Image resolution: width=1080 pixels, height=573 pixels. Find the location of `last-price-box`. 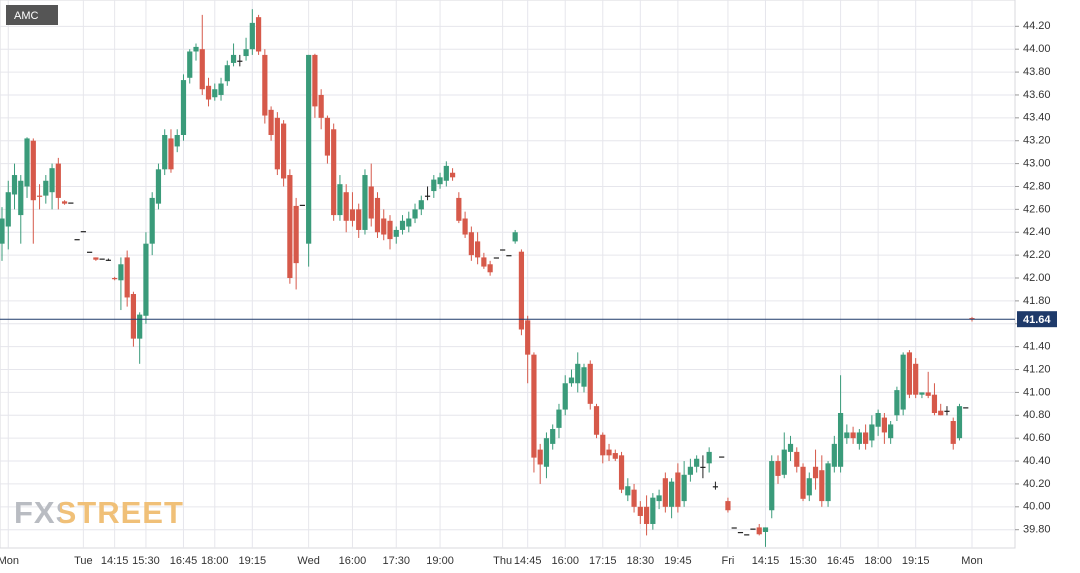

last-price-box is located at coordinates (1037, 319).